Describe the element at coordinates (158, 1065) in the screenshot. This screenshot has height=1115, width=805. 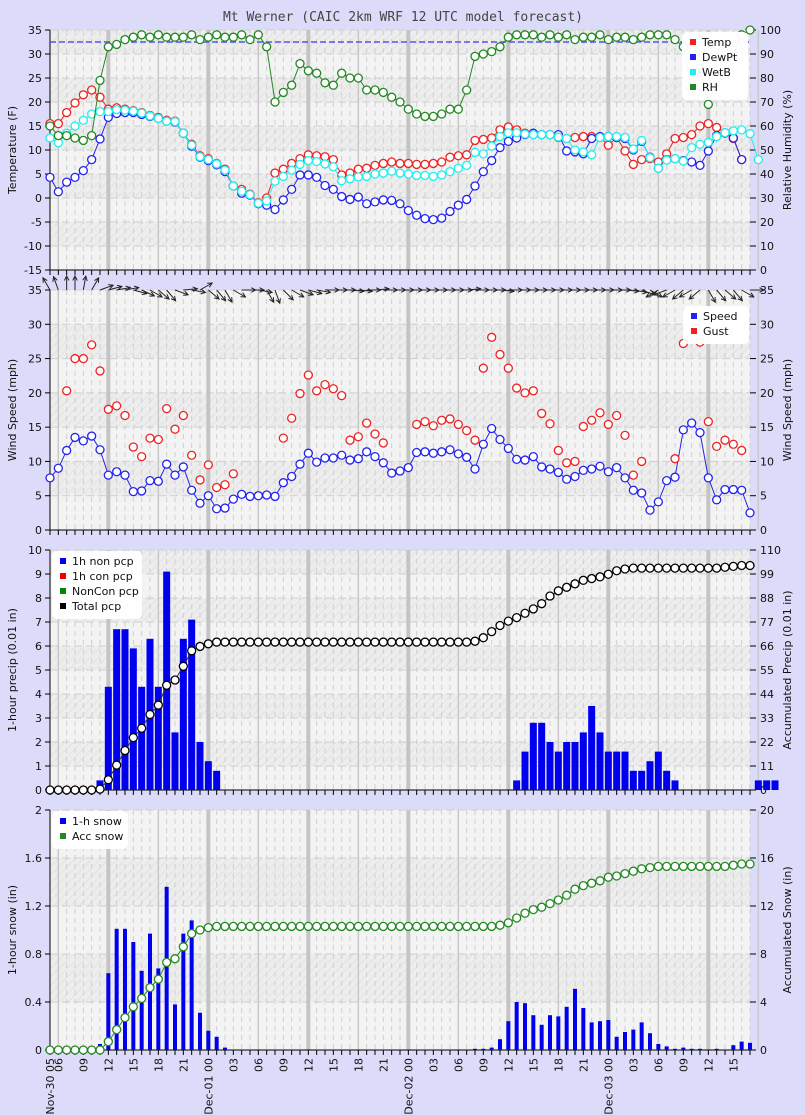
I see `x-tick-label: 18` at that location.